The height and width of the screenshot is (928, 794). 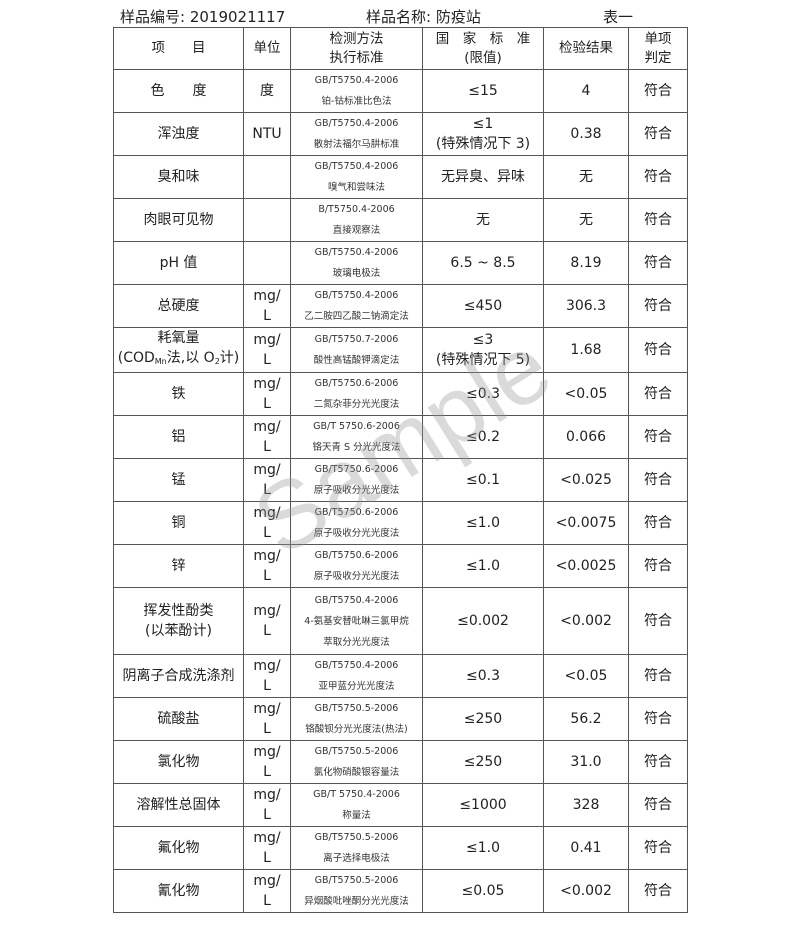 What do you see at coordinates (586, 306) in the screenshot?
I see `result-cell: 306.3` at bounding box center [586, 306].